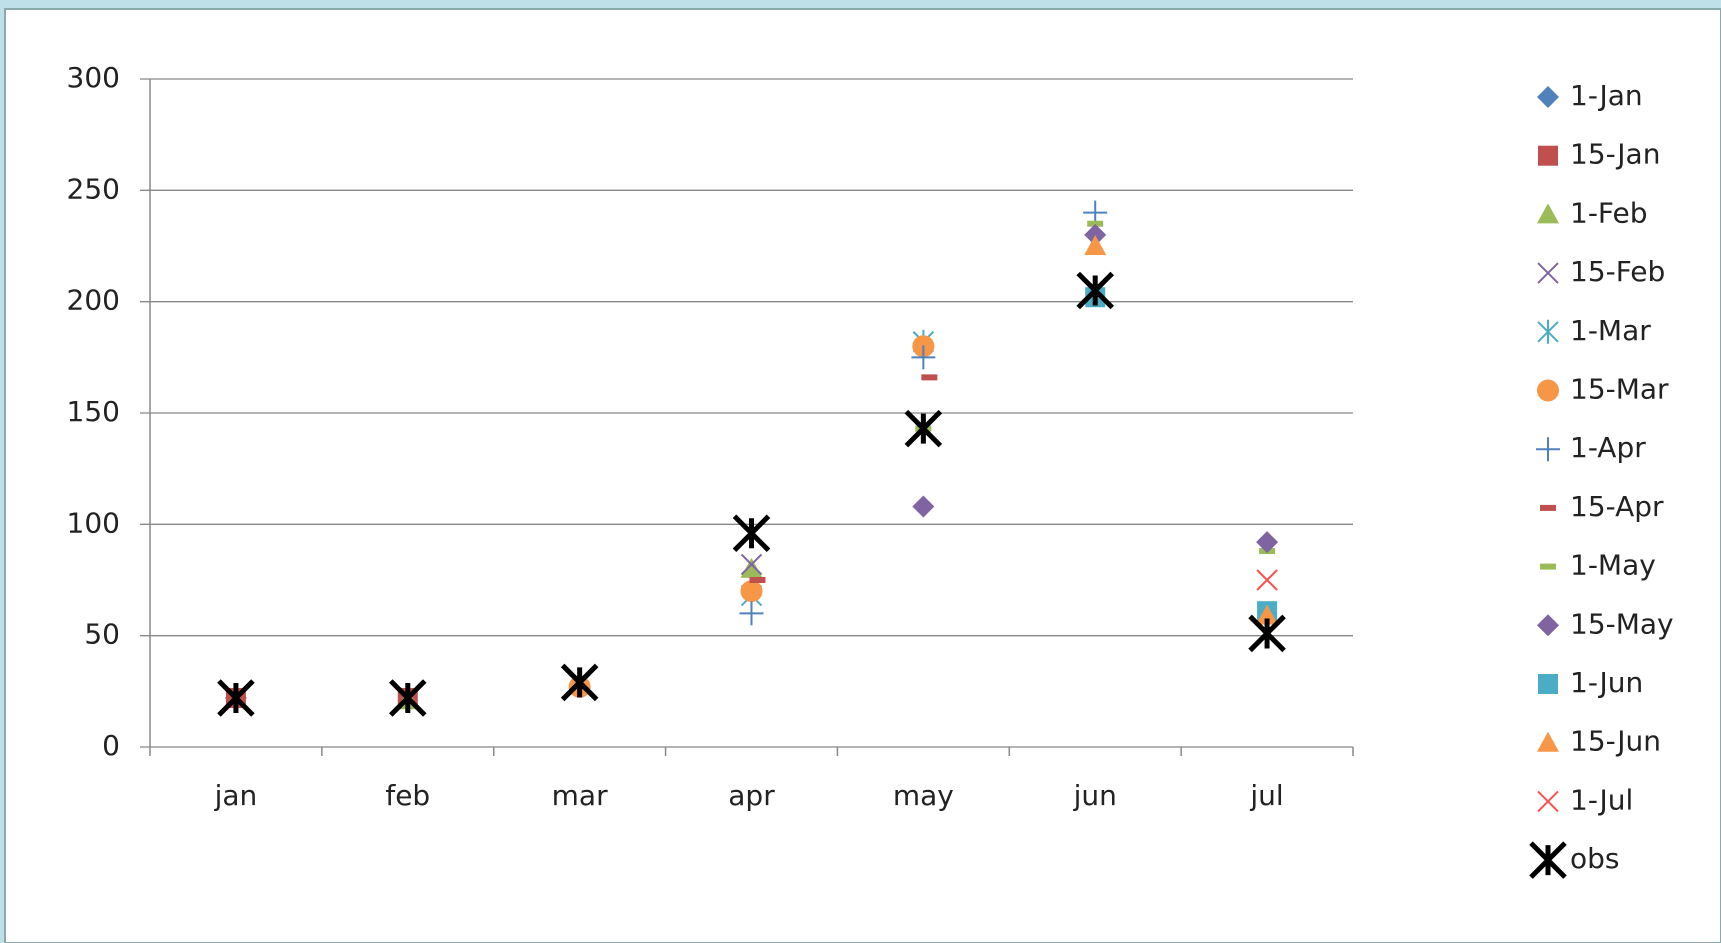 The width and height of the screenshot is (1721, 943). What do you see at coordinates (407, 795) in the screenshot?
I see `x-tick-label: feb` at bounding box center [407, 795].